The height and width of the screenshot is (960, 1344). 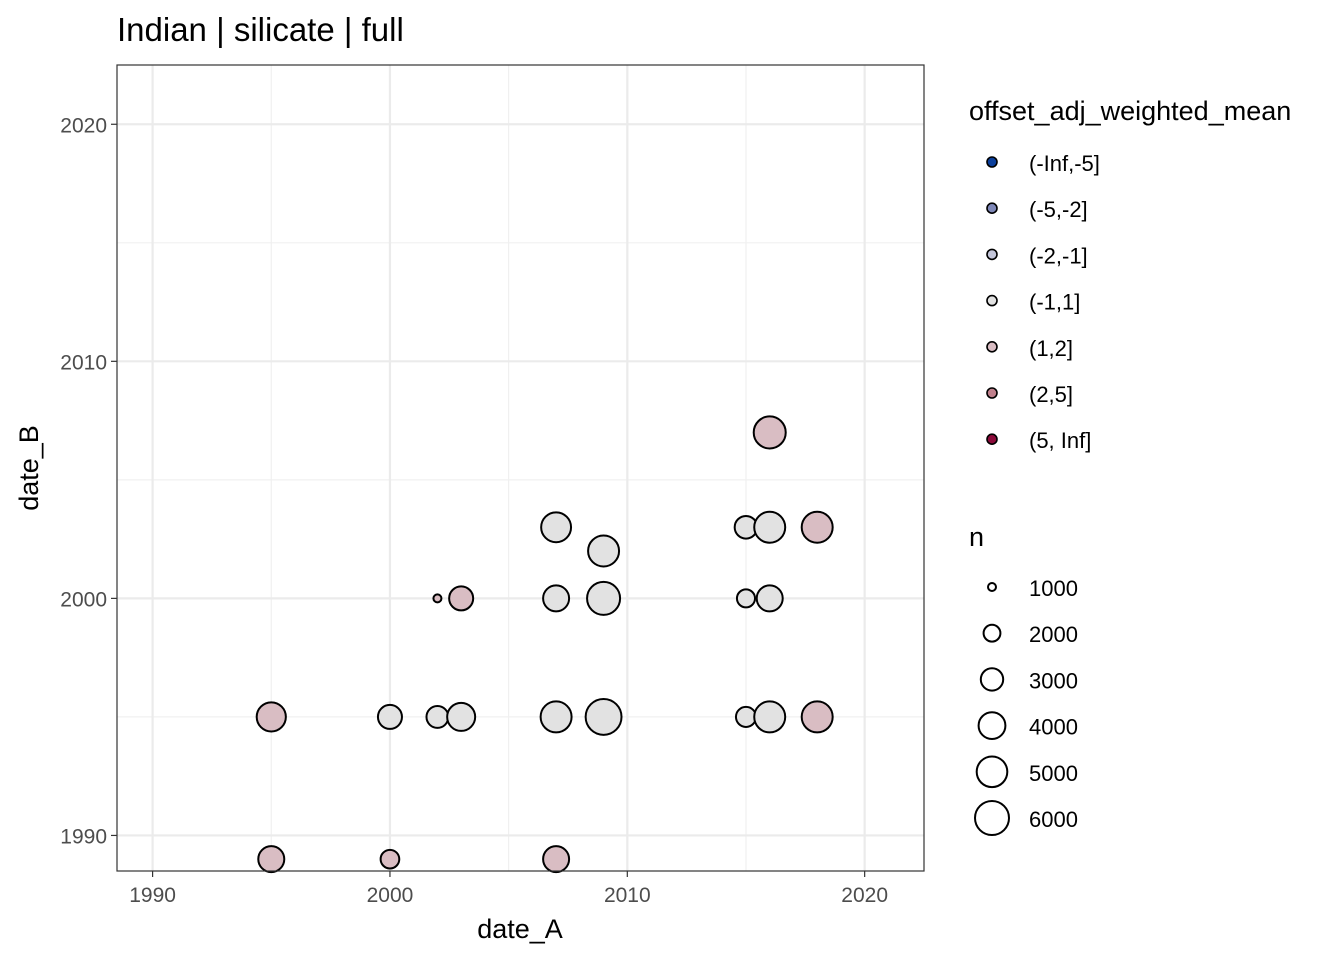 What do you see at coordinates (29, 468) in the screenshot?
I see `y-axis-label: date_B` at bounding box center [29, 468].